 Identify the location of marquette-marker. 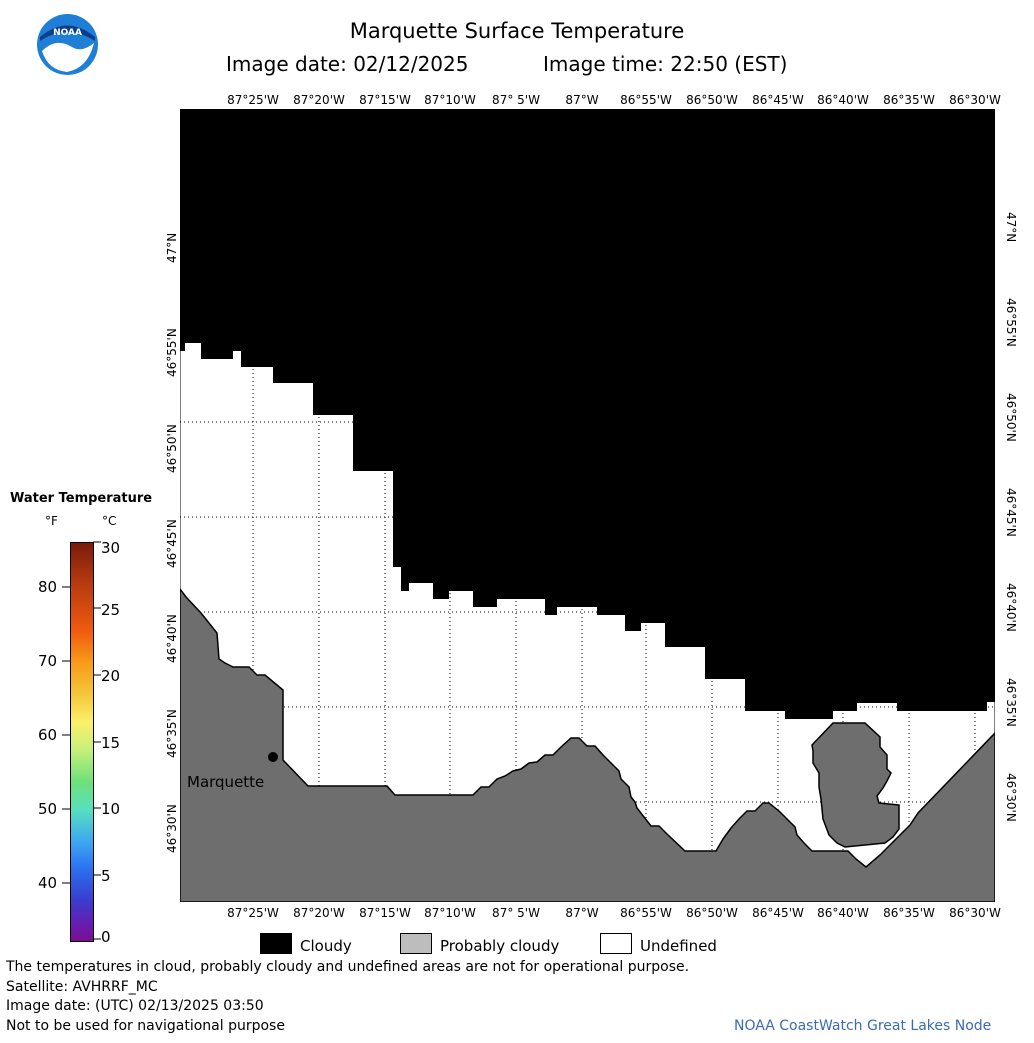
(273, 757).